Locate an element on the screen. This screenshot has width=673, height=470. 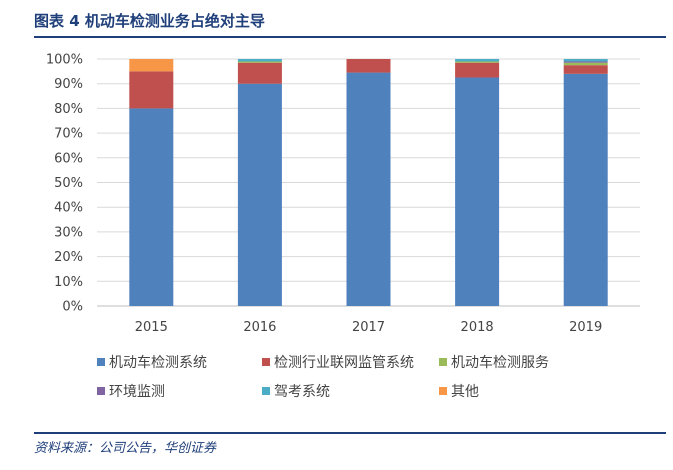
legend-label: 其他 is located at coordinates (465, 392).